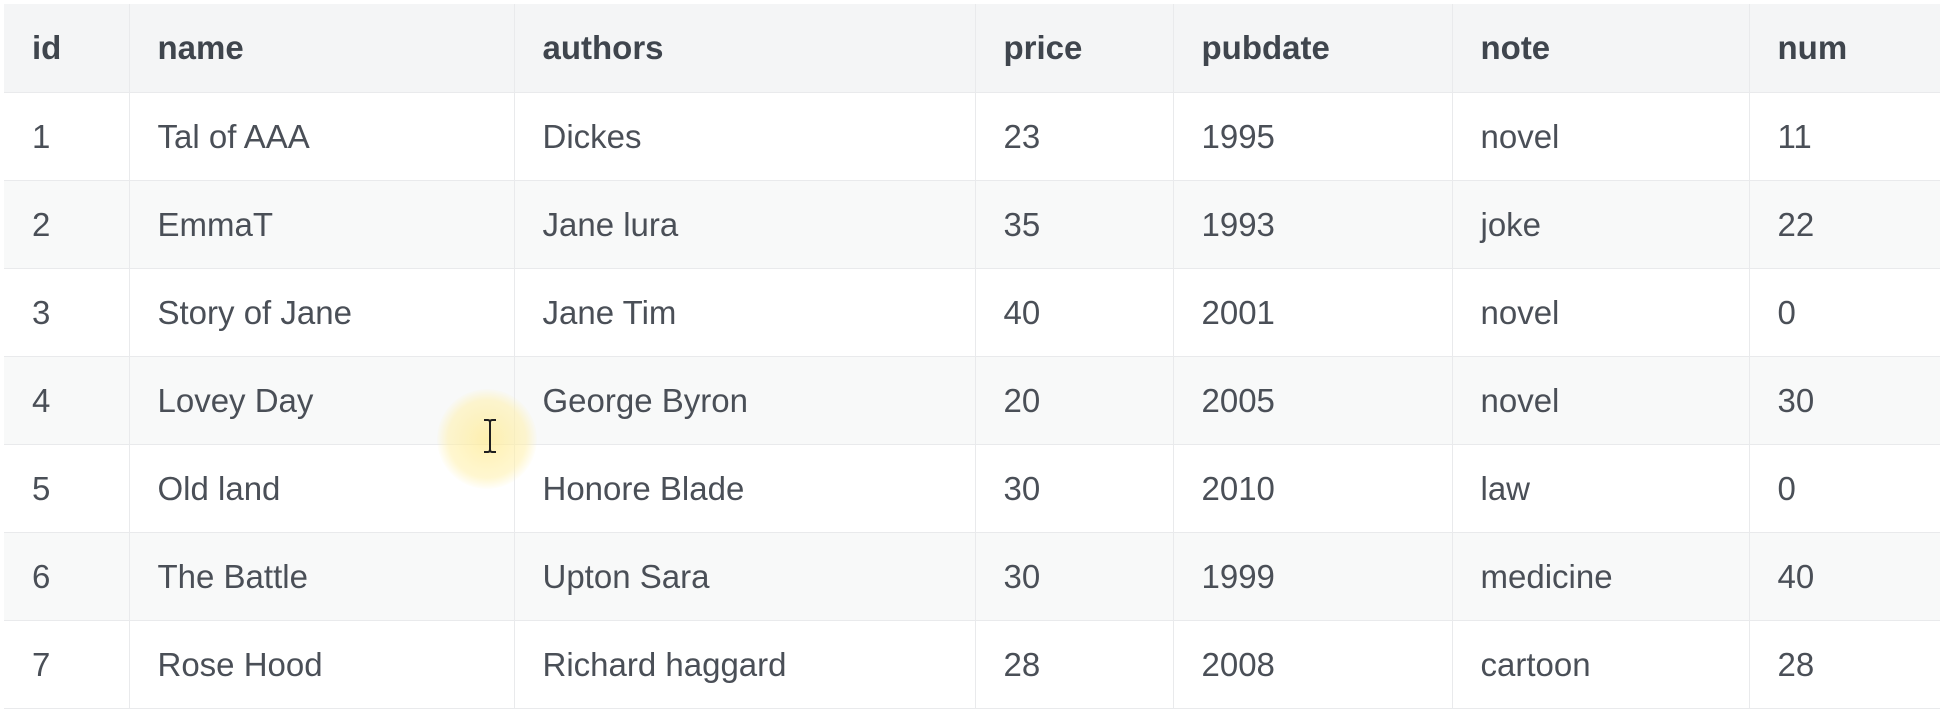 The height and width of the screenshot is (710, 1940). I want to click on cell-note: cartoon, so click(1601, 664).